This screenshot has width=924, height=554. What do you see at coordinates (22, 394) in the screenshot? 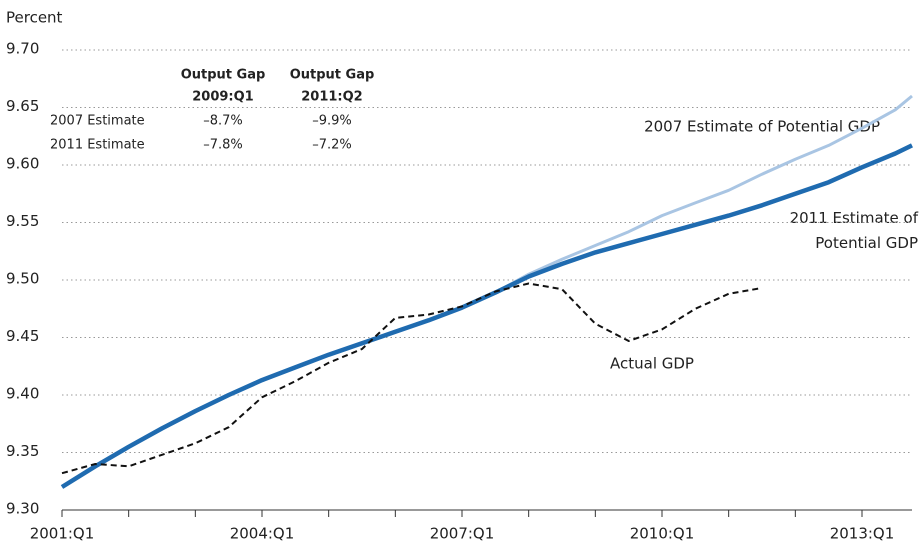
I see `y-tick-label: 9.40` at bounding box center [22, 394].